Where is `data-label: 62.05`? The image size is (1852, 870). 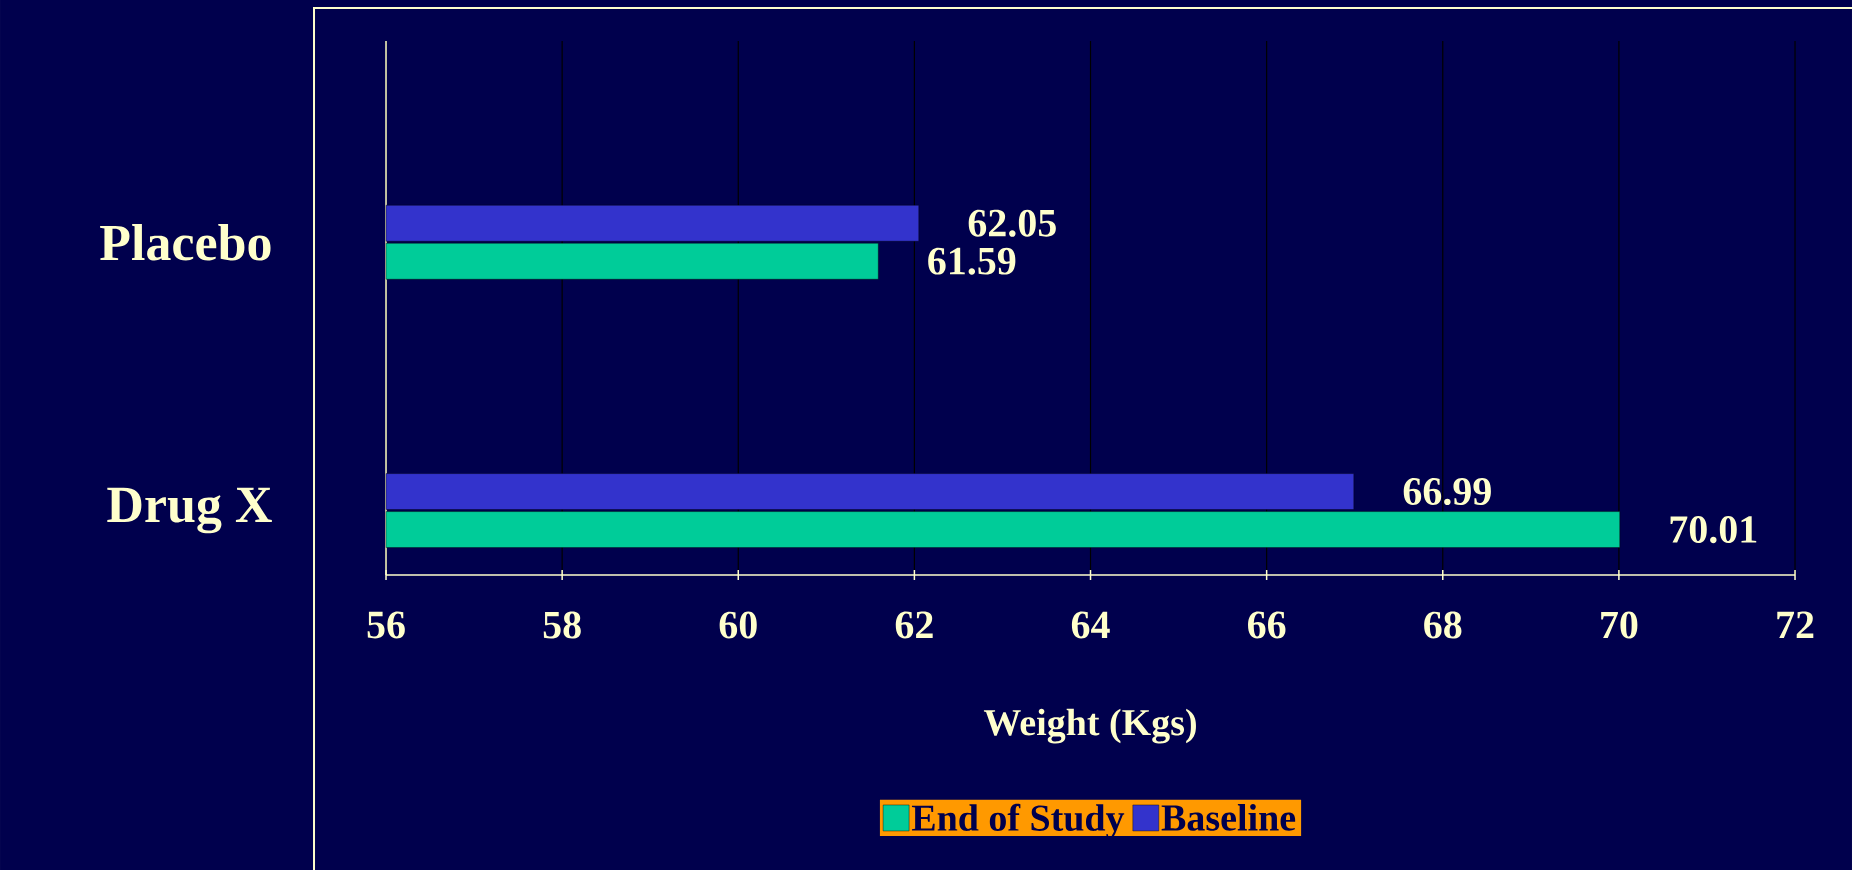
data-label: 62.05 is located at coordinates (1012, 223).